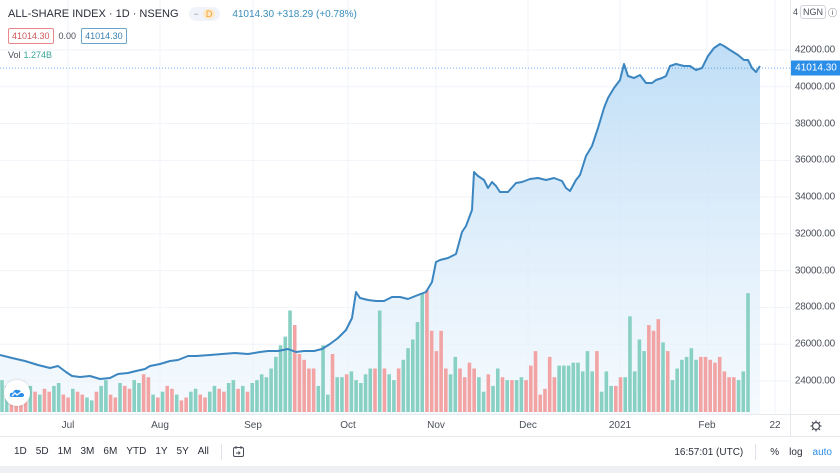 Image resolution: width=840 pixels, height=473 pixels. I want to click on toolbar-divider, so click(221, 451).